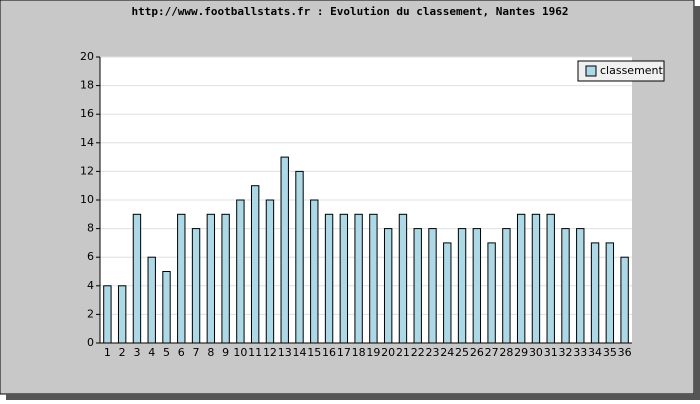 The width and height of the screenshot is (700, 404). Describe the element at coordinates (210, 352) in the screenshot. I see `x-tick-label: 8` at that location.